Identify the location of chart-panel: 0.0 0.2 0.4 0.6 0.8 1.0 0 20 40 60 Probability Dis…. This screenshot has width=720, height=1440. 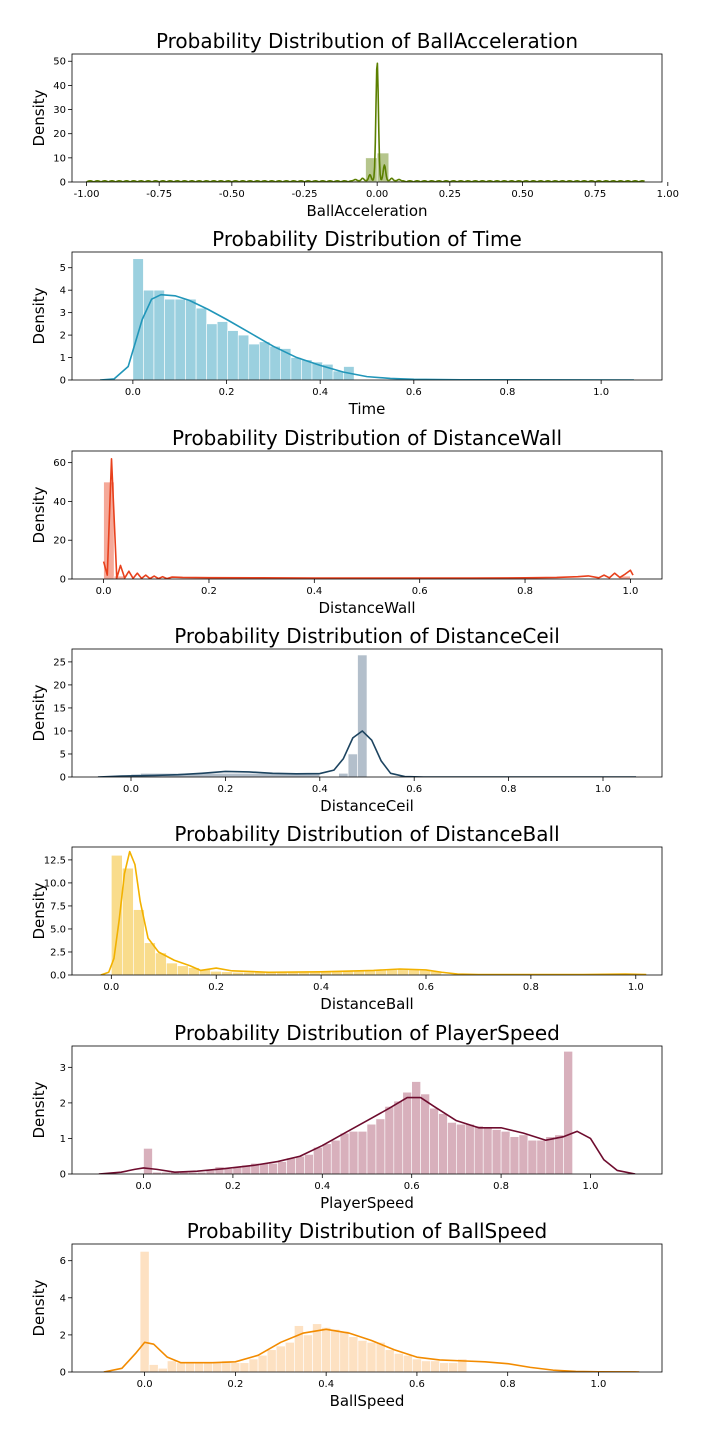
(346, 521).